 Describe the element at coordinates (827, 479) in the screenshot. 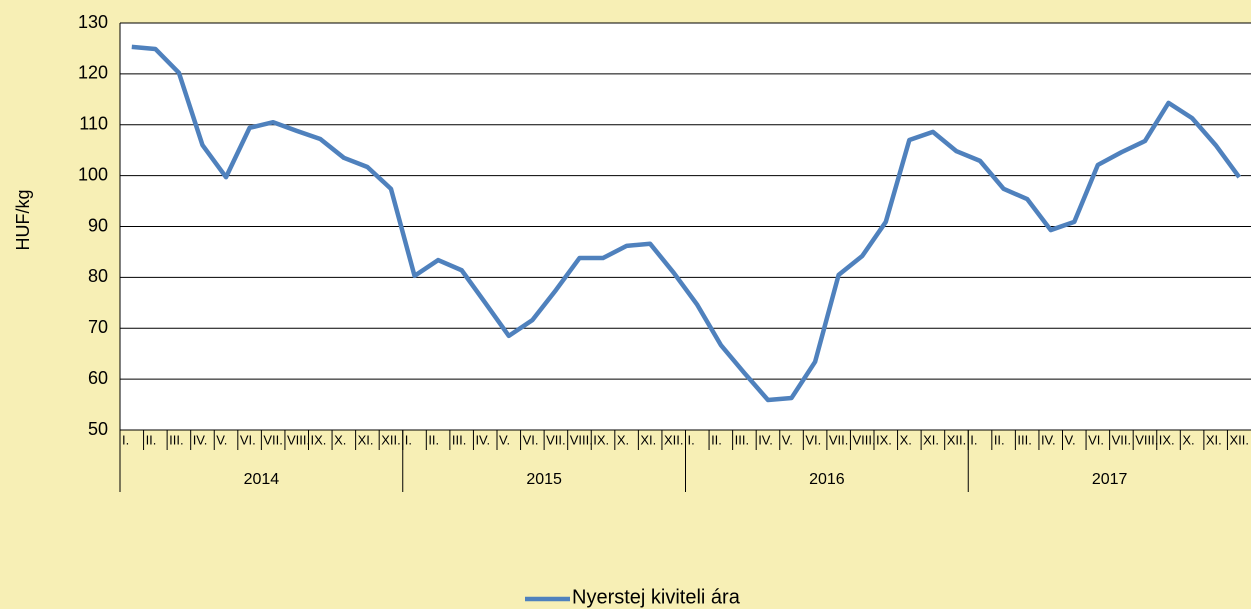

I see `group-label: 2016` at that location.